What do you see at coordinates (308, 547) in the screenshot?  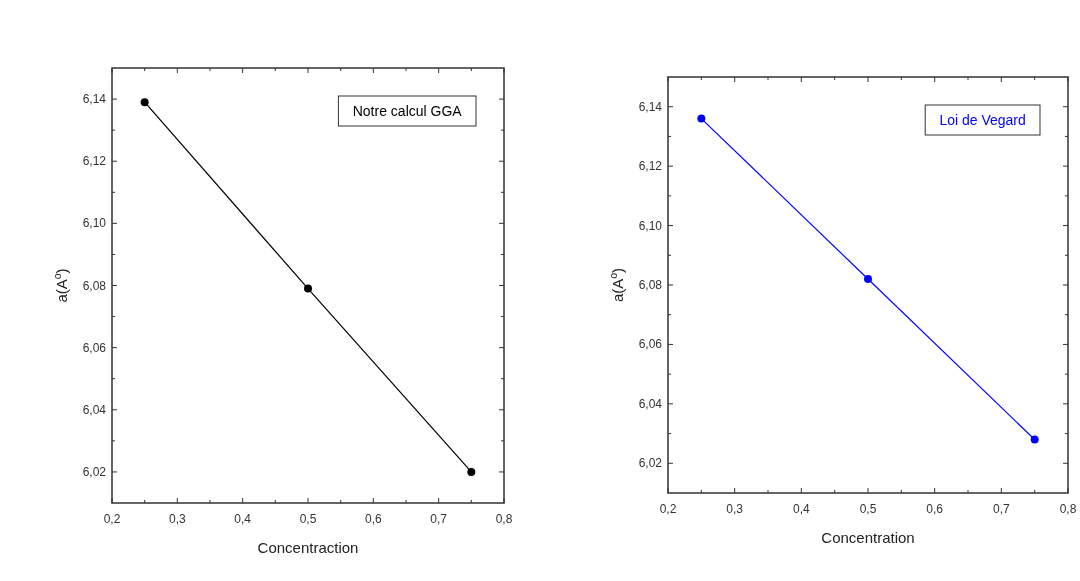 I see `x-axis-title: Concentraction` at bounding box center [308, 547].